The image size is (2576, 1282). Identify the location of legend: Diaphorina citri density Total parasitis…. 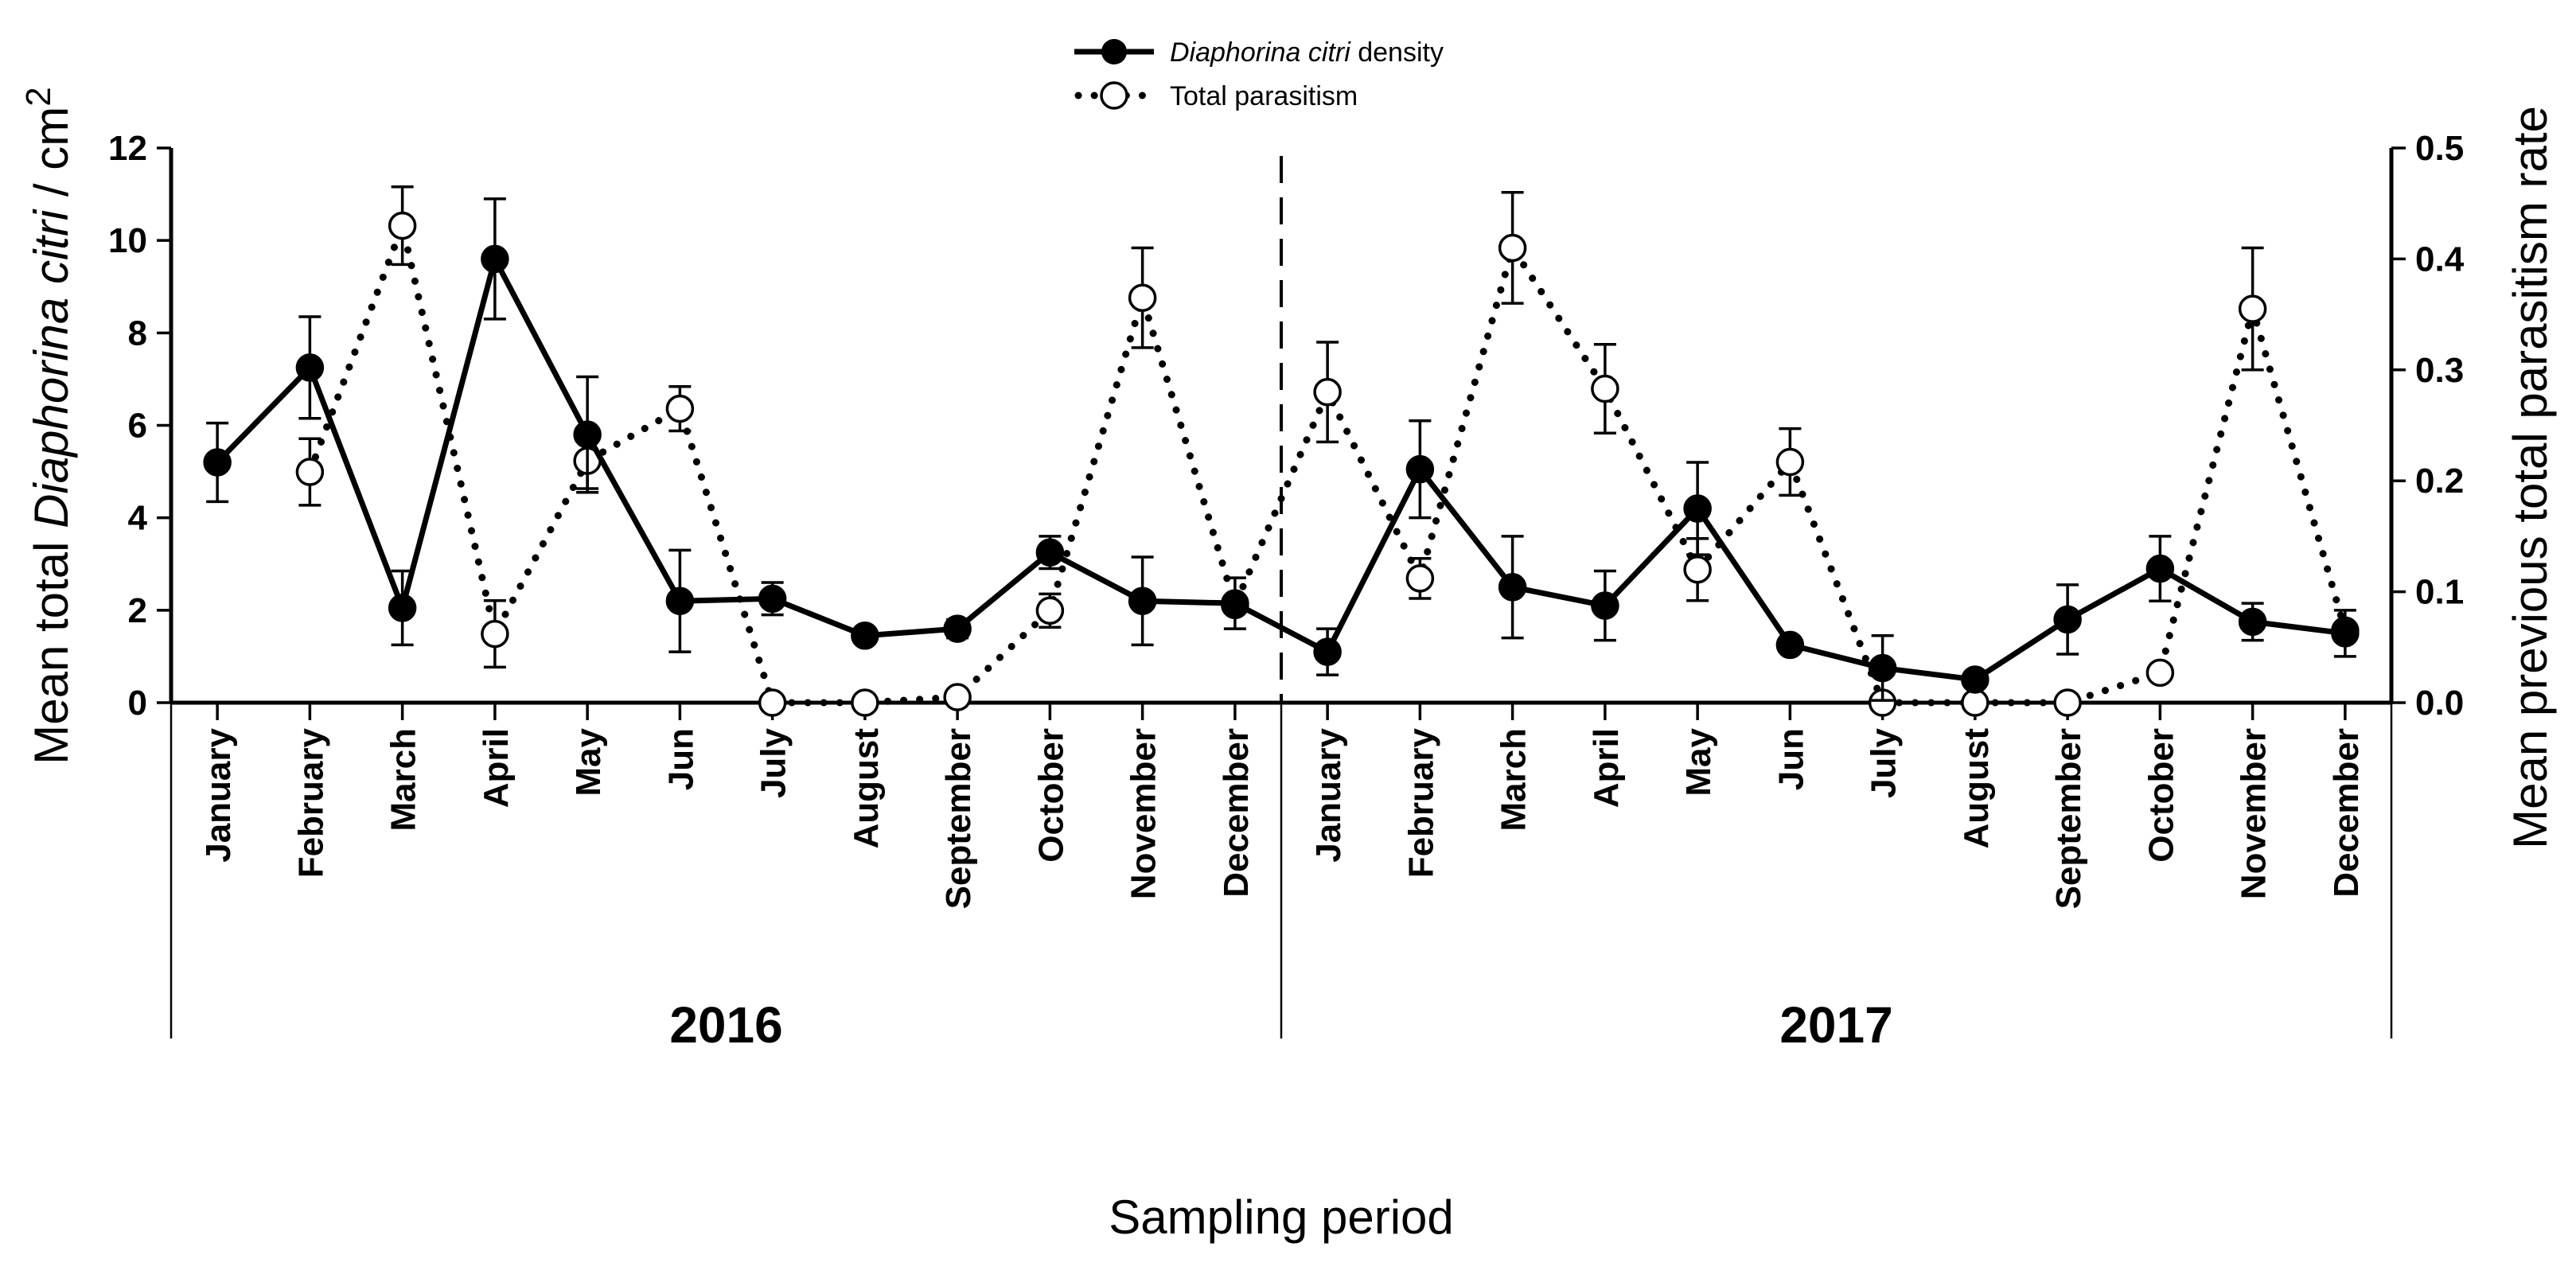
(1259, 74).